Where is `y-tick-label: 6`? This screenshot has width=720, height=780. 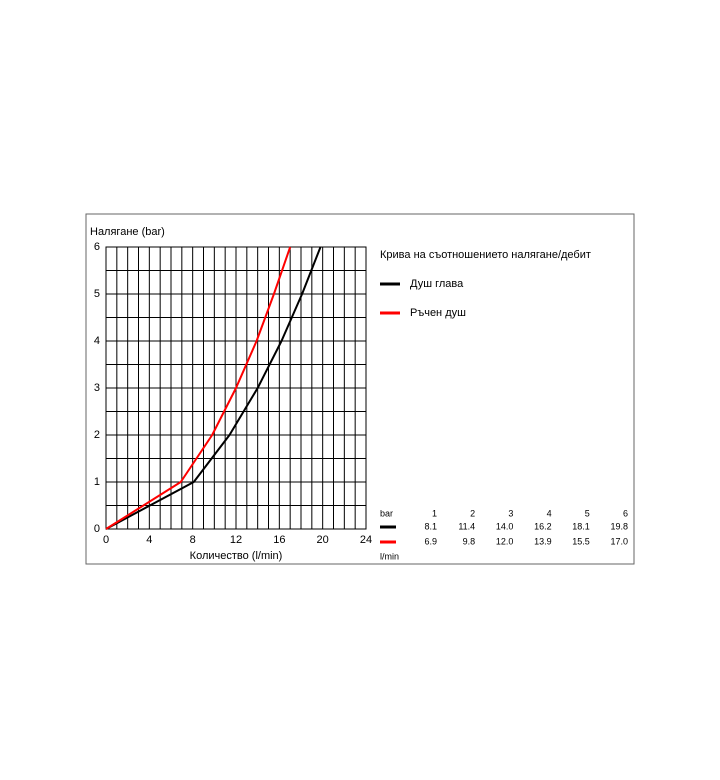 y-tick-label: 6 is located at coordinates (97, 247).